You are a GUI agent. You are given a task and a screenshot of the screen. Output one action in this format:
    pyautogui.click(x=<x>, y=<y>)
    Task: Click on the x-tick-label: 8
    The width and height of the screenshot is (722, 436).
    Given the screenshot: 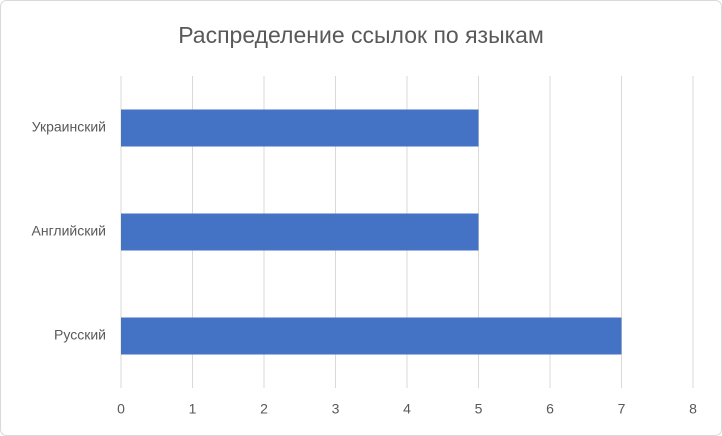 What is the action you would take?
    pyautogui.click(x=693, y=409)
    